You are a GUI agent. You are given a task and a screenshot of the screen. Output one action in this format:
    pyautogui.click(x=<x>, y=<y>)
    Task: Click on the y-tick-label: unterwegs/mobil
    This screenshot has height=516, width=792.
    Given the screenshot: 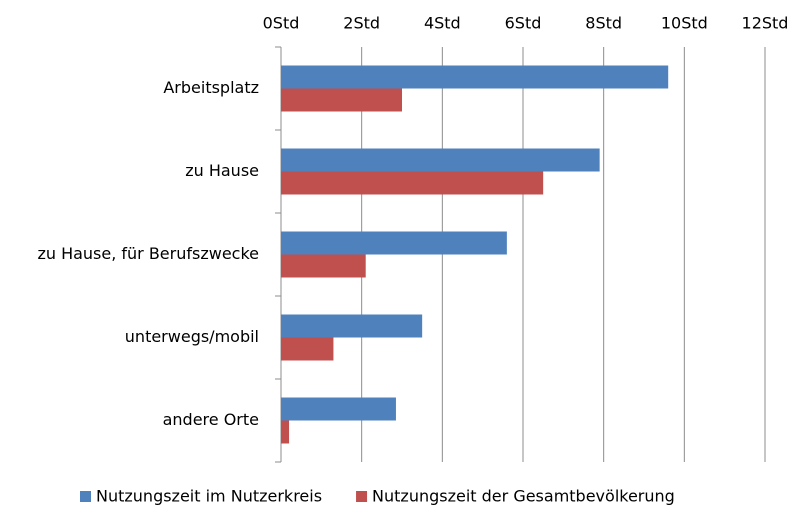 What is the action you would take?
    pyautogui.click(x=192, y=336)
    